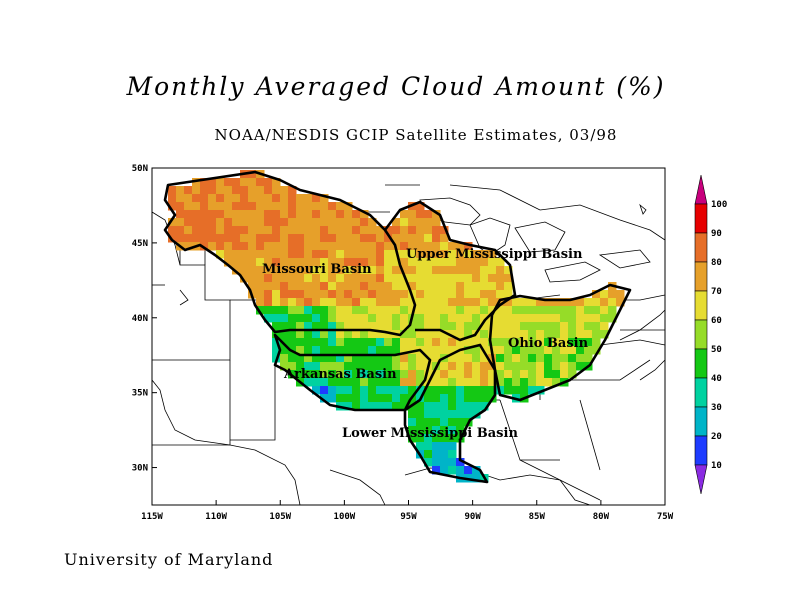 This screenshot has width=792, height=612. I want to click on x-tick-label: 115W, so click(152, 517).